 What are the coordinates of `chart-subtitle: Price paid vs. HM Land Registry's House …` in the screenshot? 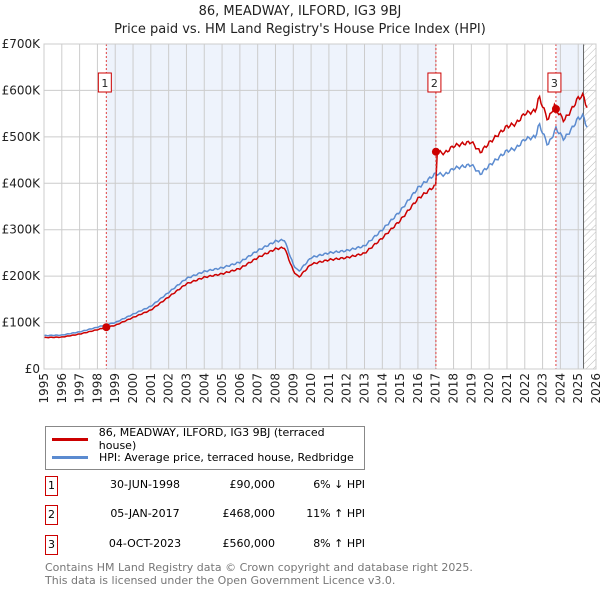 It's located at (300, 29).